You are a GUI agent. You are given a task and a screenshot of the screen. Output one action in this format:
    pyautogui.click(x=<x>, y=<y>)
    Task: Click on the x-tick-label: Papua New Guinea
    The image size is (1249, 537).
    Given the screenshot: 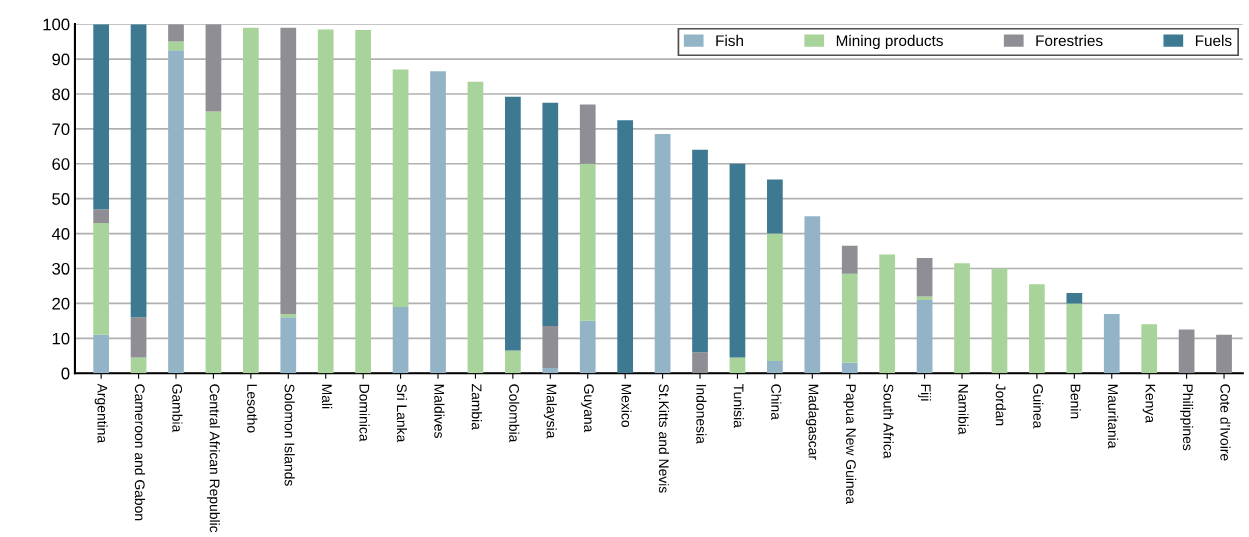 What is the action you would take?
    pyautogui.click(x=850, y=444)
    